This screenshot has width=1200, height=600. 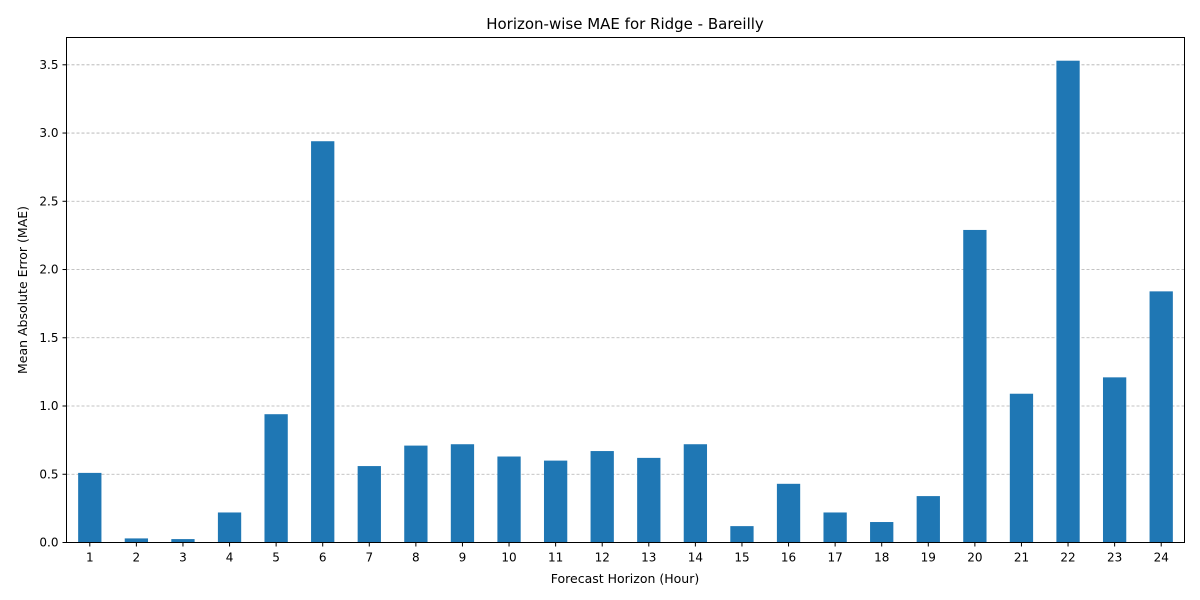 What do you see at coordinates (974, 558) in the screenshot?
I see `x-tick-label: 20` at bounding box center [974, 558].